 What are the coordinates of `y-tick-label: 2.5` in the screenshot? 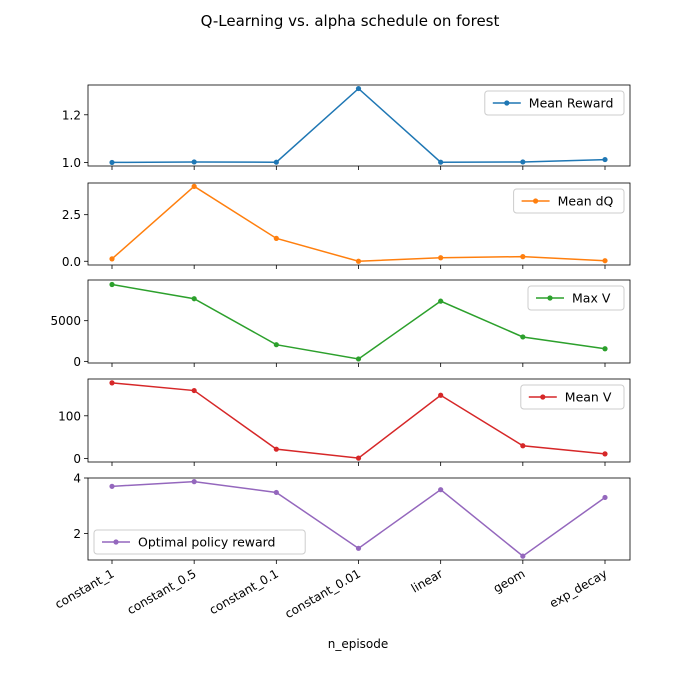 It's located at (71, 215).